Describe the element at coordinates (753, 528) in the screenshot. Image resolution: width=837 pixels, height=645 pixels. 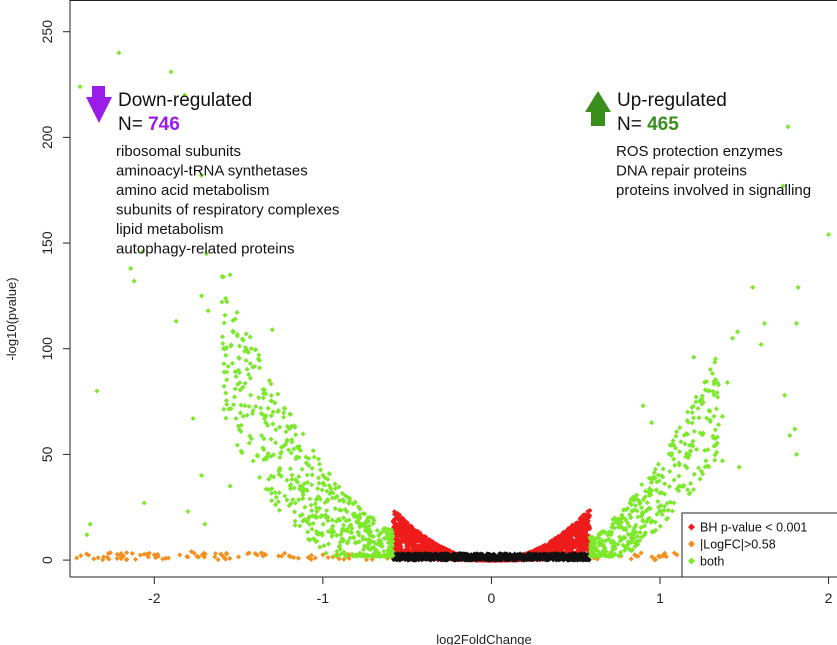
I see `legend-label: BH p-value < 0.001` at that location.